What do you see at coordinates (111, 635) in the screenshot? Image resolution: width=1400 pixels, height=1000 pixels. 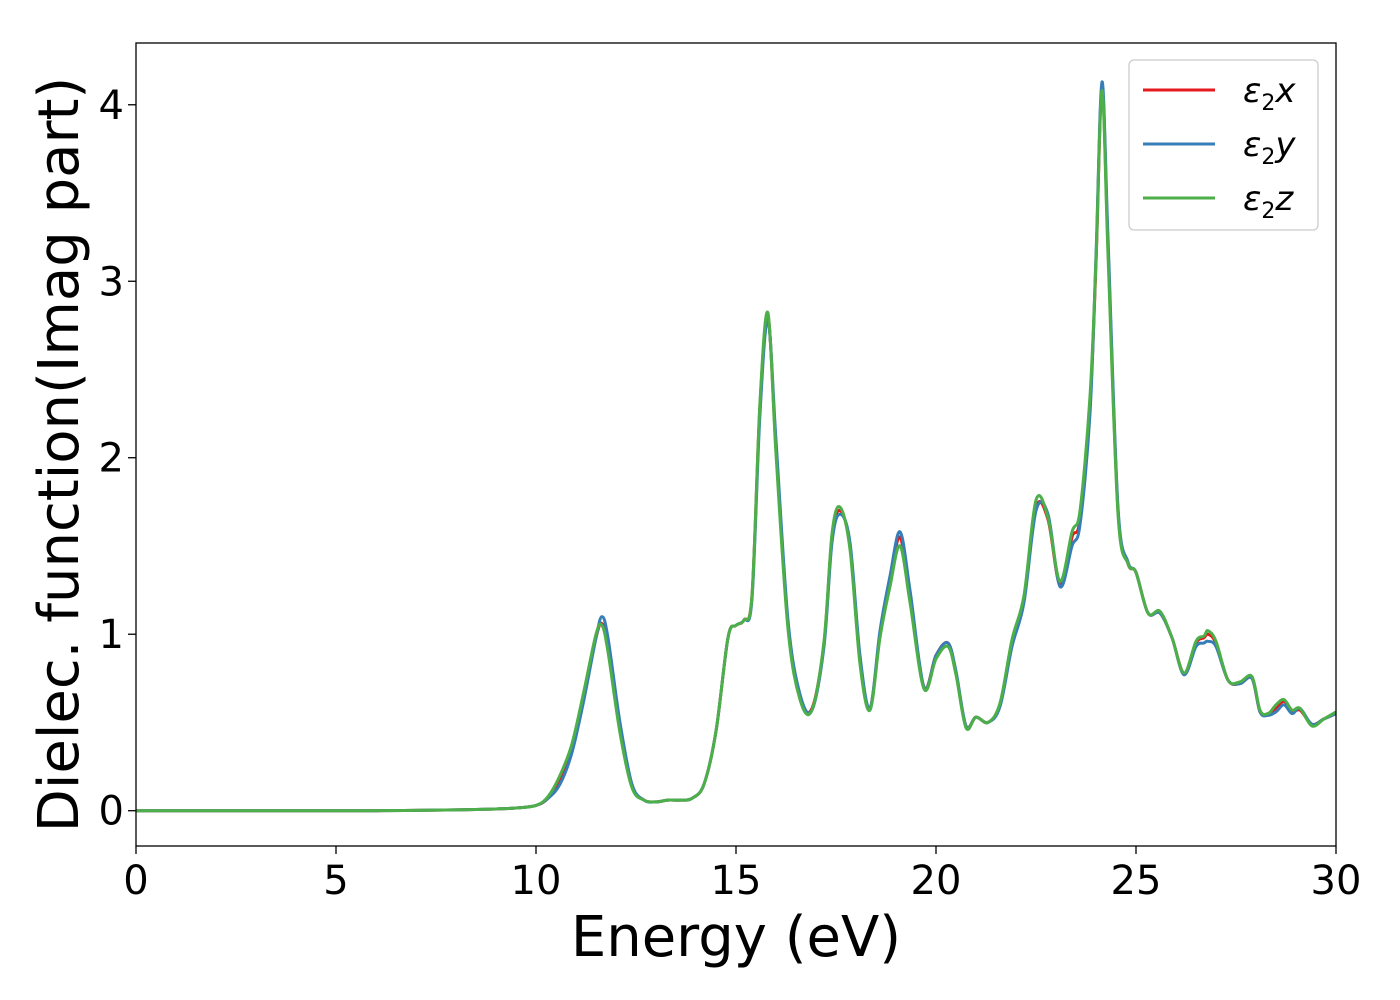 I see `y-tick-label: 1` at bounding box center [111, 635].